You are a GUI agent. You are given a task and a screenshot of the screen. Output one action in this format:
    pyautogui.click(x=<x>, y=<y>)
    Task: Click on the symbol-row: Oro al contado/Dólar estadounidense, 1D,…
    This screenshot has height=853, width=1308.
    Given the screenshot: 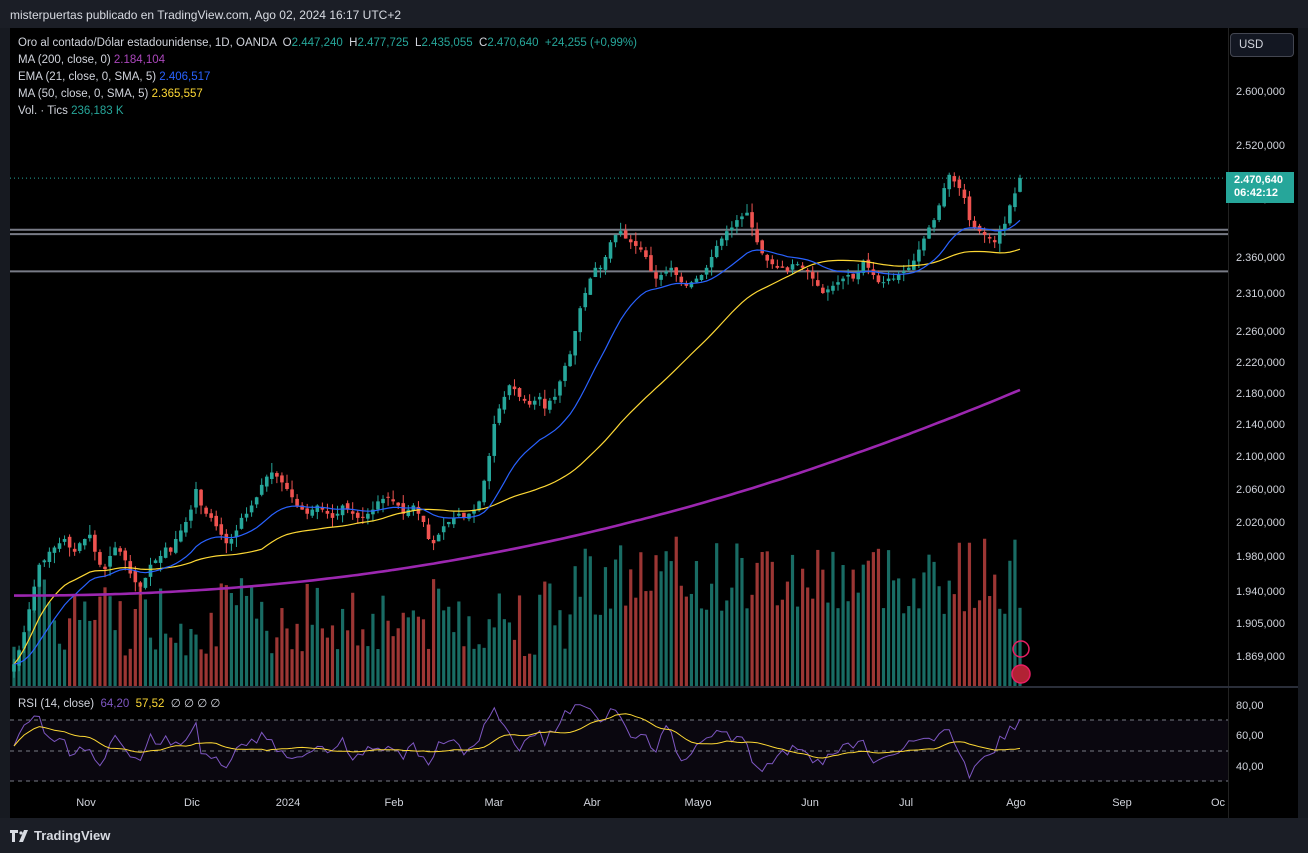 What is the action you would take?
    pyautogui.click(x=327, y=43)
    